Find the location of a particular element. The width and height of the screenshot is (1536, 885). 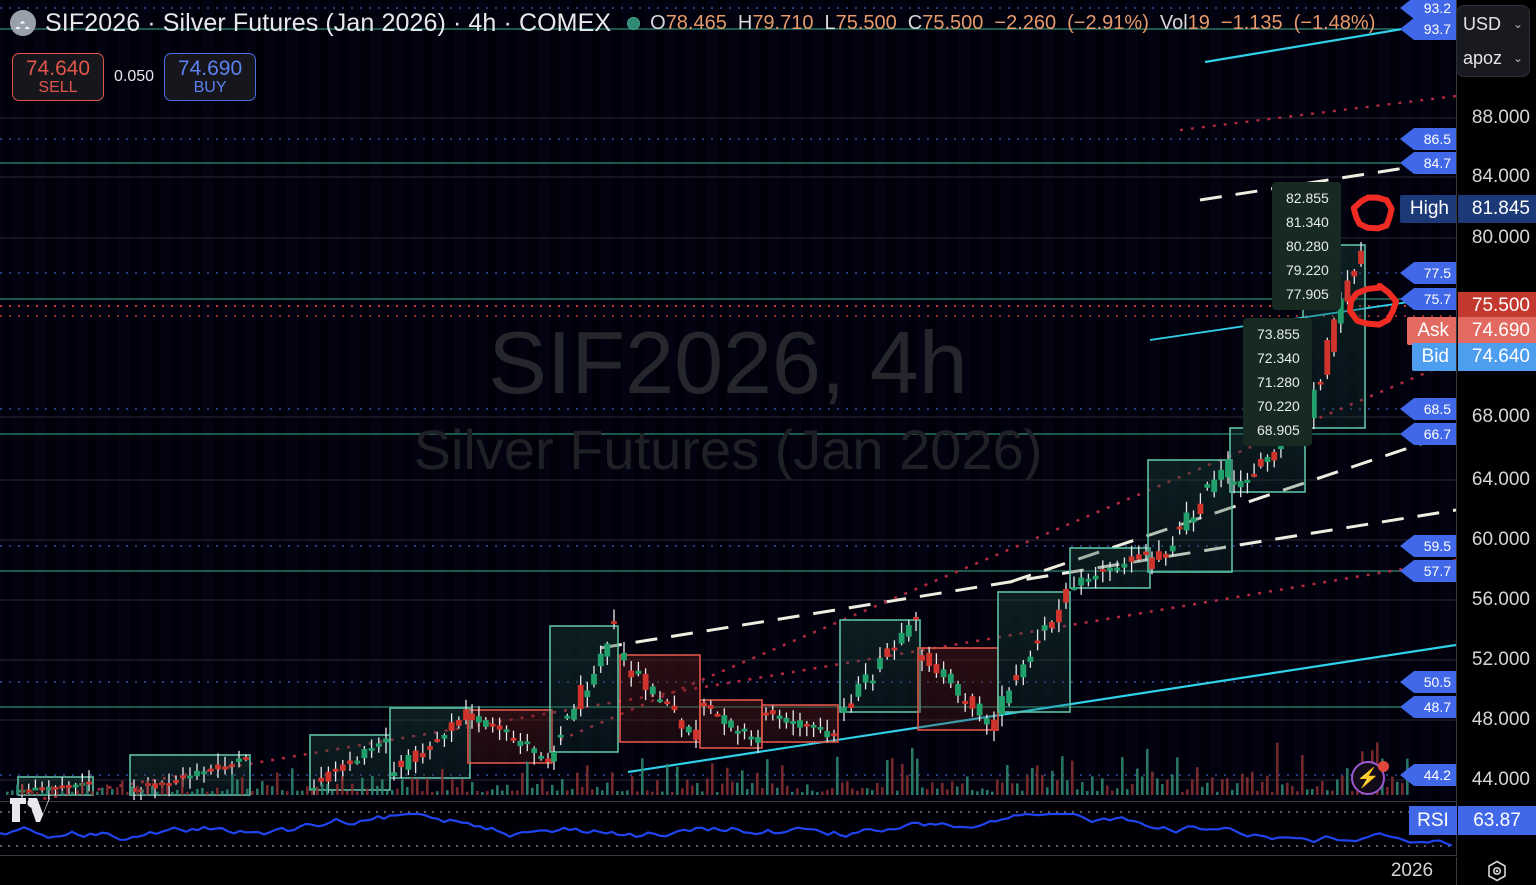

tradingview-logo is located at coordinates (30, 813).